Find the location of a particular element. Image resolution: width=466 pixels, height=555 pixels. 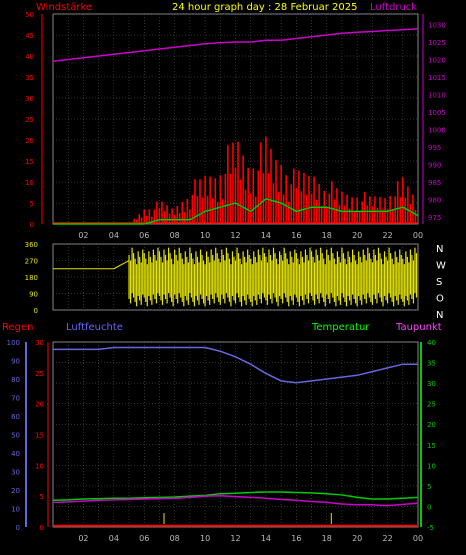

pressure-tick-label: 995 is located at coordinates (434, 148).